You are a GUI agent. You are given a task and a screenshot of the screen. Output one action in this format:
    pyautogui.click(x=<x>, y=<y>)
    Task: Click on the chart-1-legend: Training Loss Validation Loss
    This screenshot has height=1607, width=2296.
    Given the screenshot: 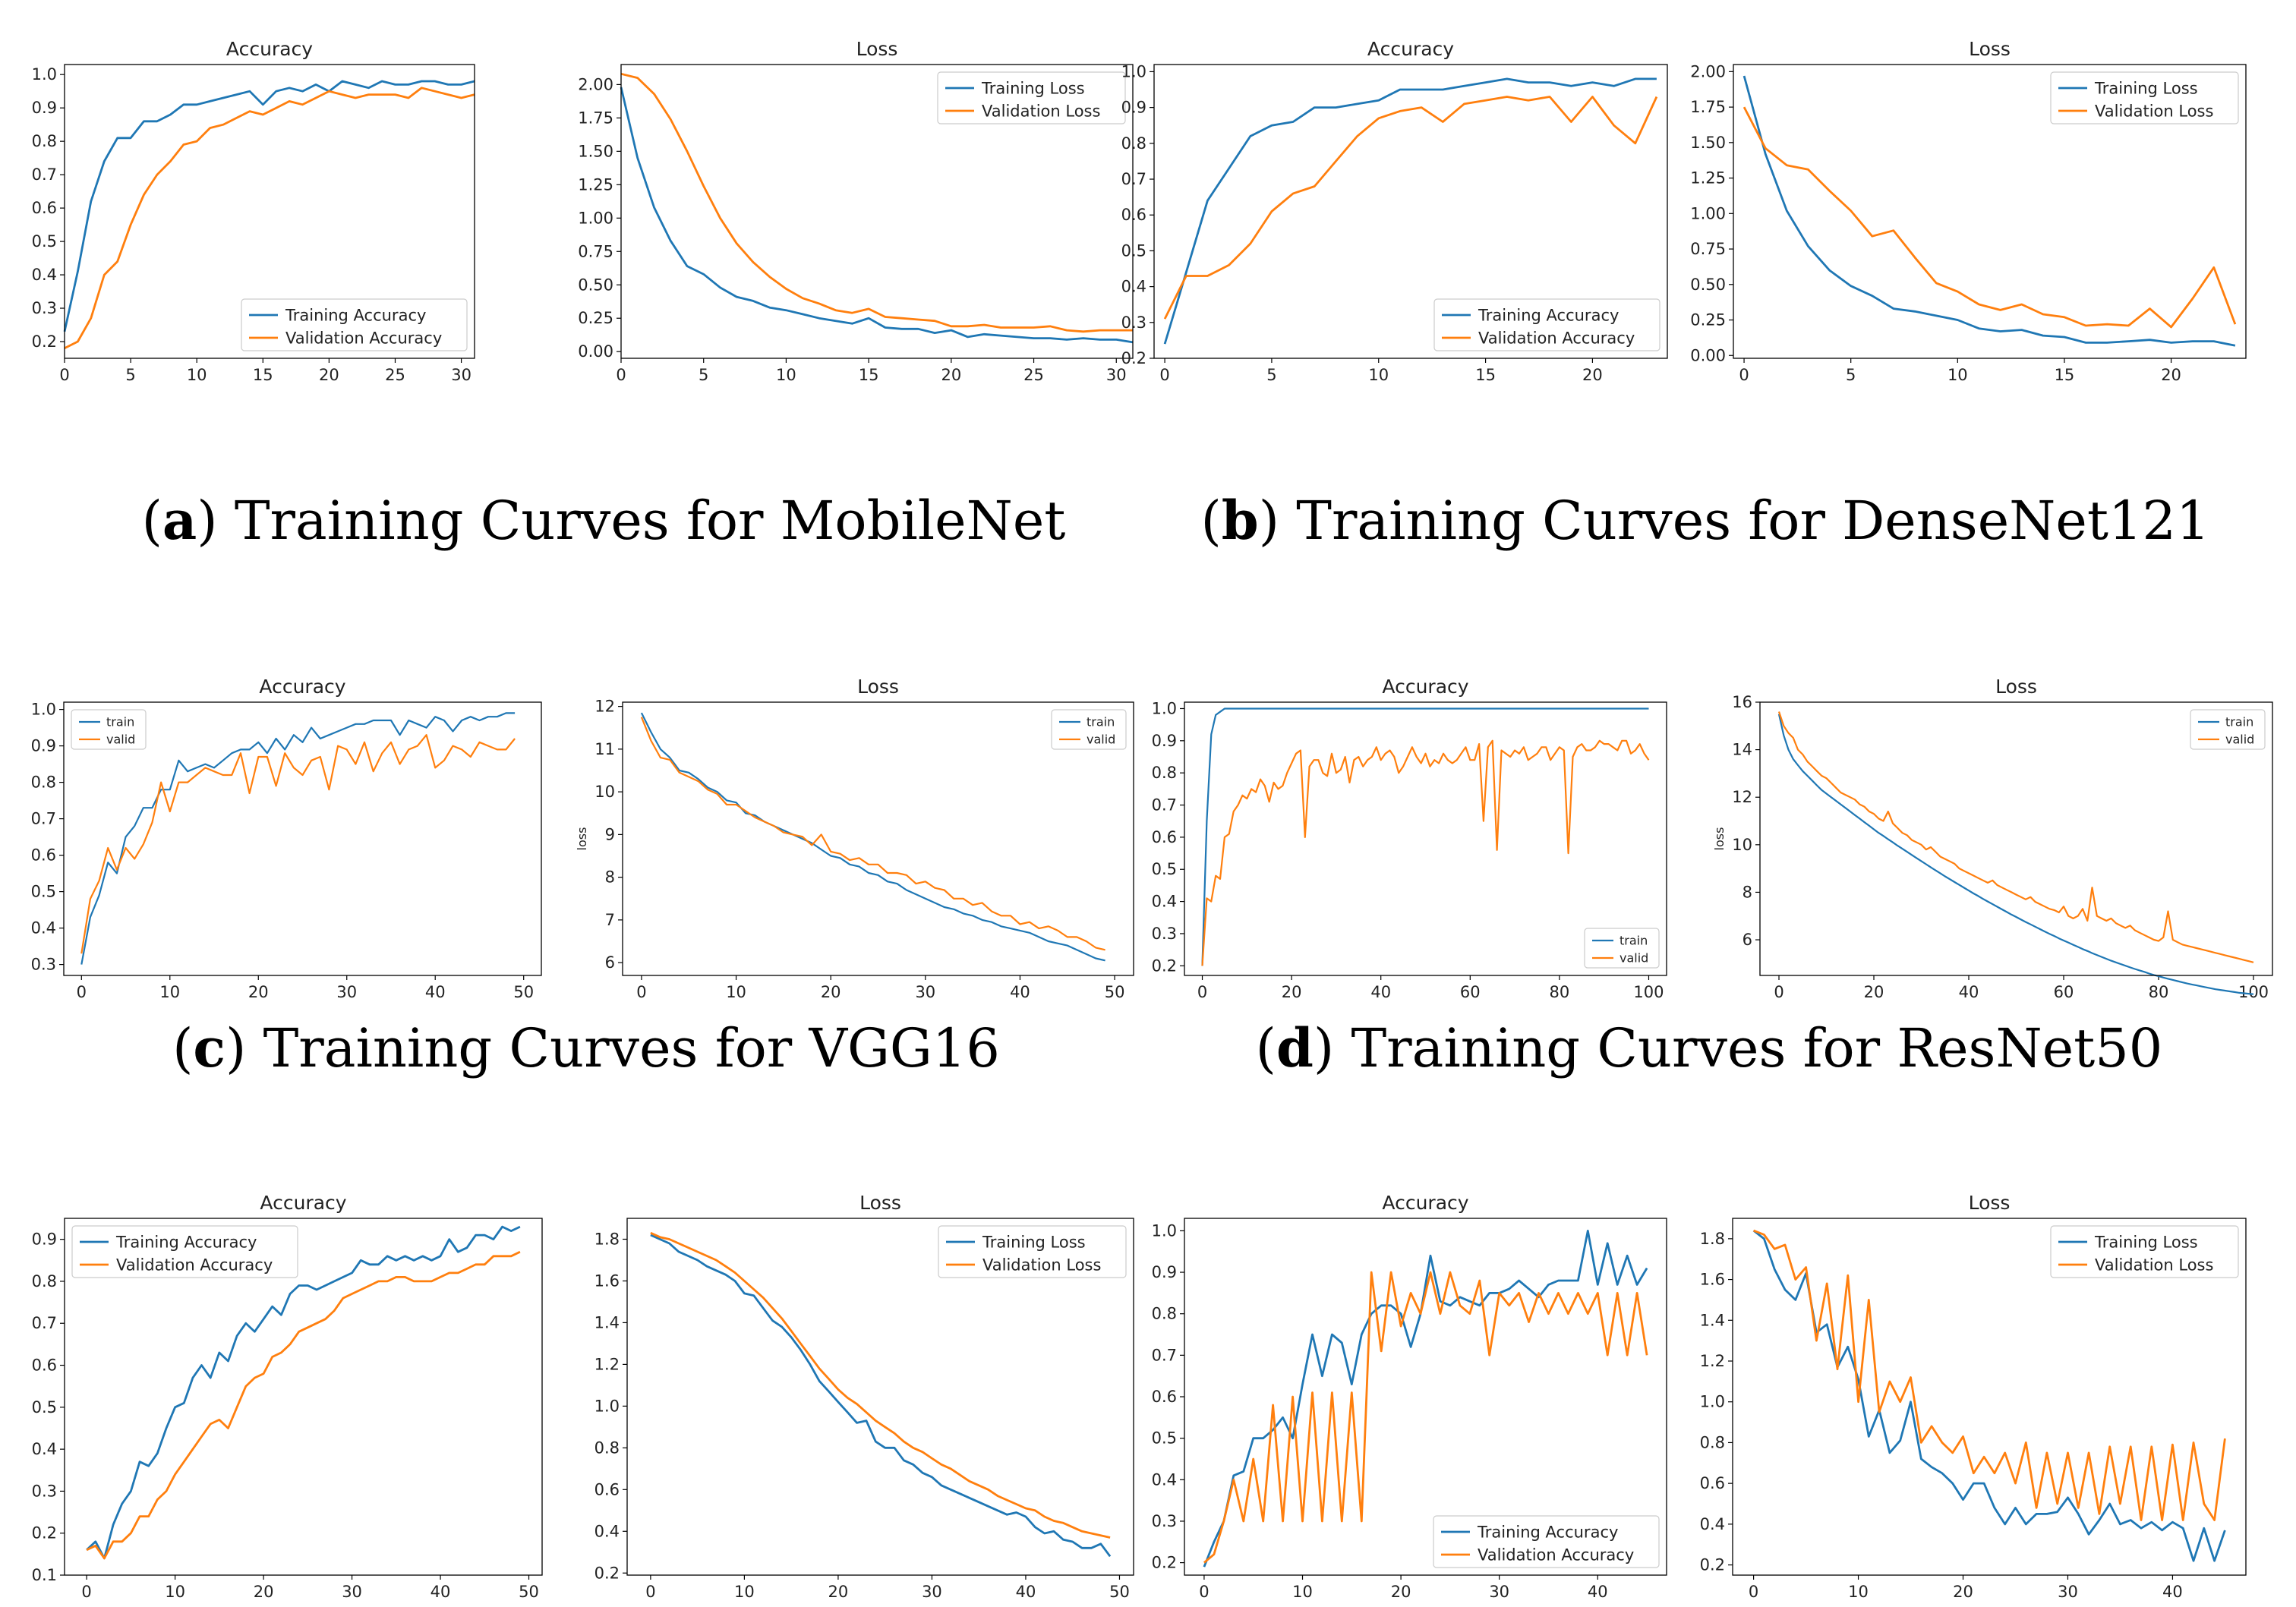 What is the action you would take?
    pyautogui.click(x=1032, y=98)
    